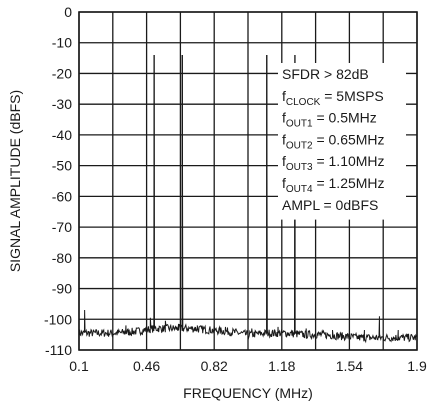  What do you see at coordinates (68, 12) in the screenshot?
I see `y-tick-label: 0` at bounding box center [68, 12].